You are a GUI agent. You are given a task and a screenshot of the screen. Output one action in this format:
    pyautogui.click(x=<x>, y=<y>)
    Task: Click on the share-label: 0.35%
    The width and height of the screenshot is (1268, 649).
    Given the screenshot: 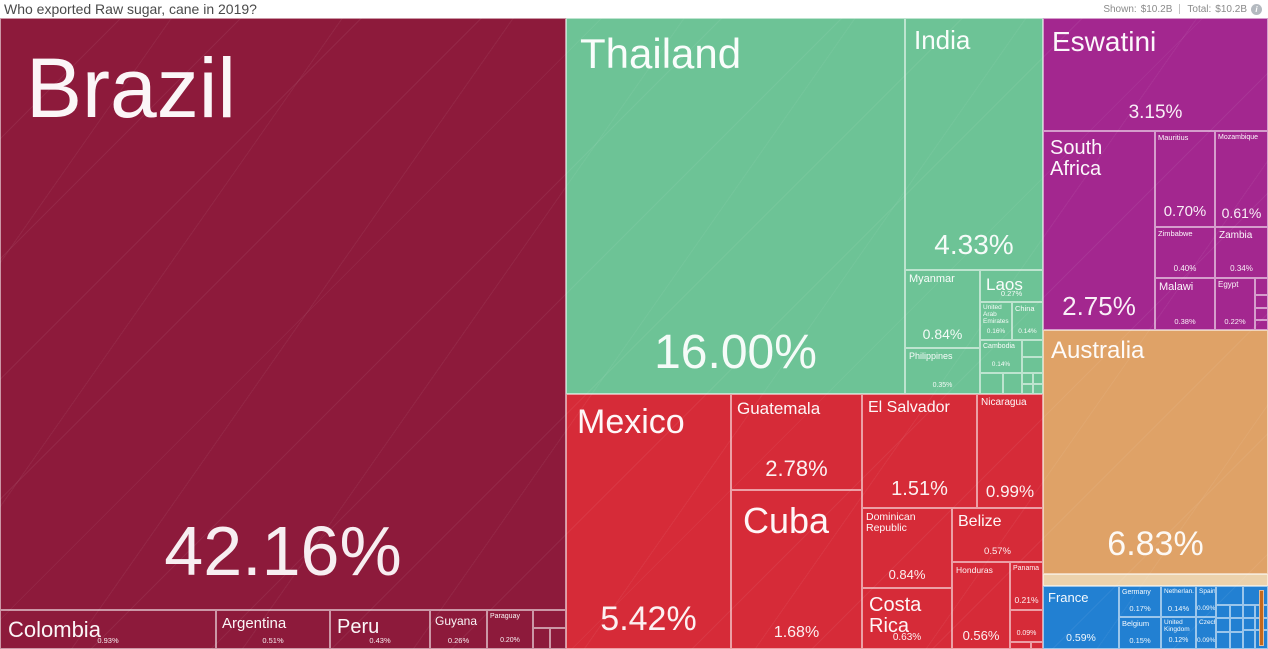 What is the action you would take?
    pyautogui.click(x=942, y=385)
    